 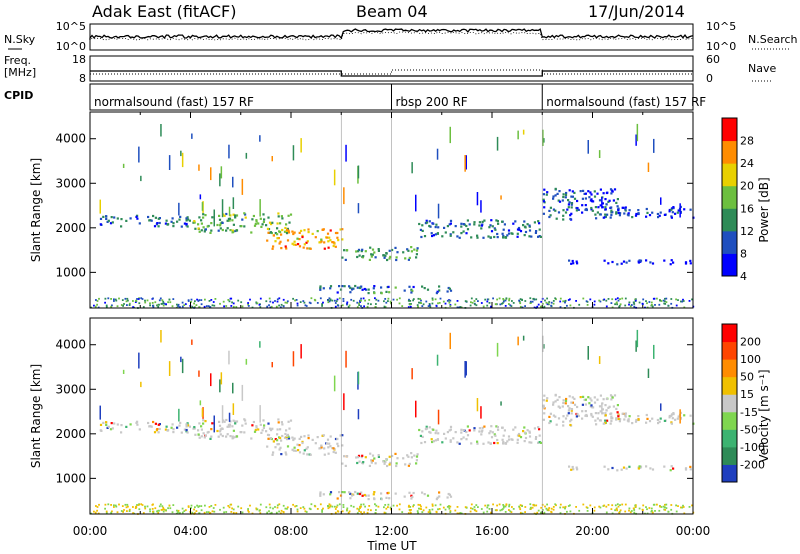 What do you see at coordinates (729, 350) in the screenshot?
I see `colorbar-segment` at bounding box center [729, 350].